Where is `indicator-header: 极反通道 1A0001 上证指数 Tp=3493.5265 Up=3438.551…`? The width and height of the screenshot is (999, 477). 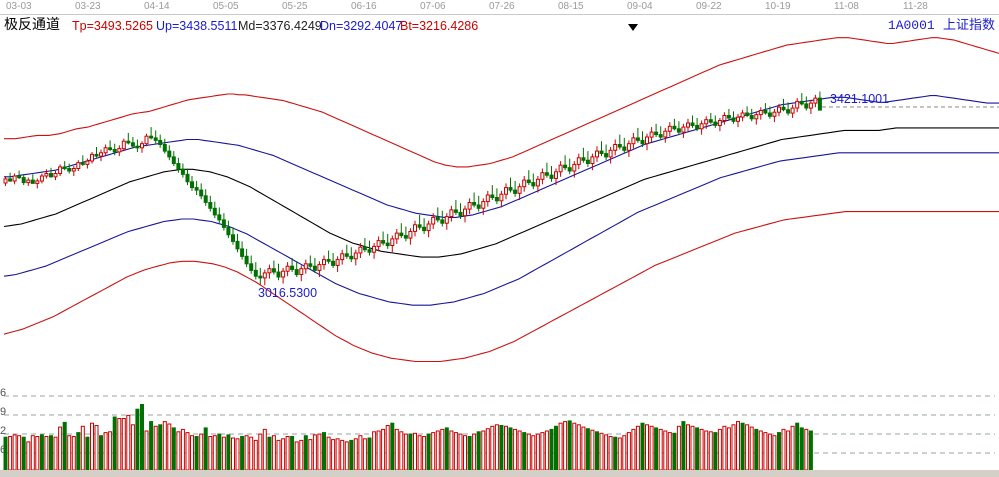
indicator-header: 极反通道 1A0001 上证指数 Tp=3493.5265 Up=3438.551… is located at coordinates (499, 26).